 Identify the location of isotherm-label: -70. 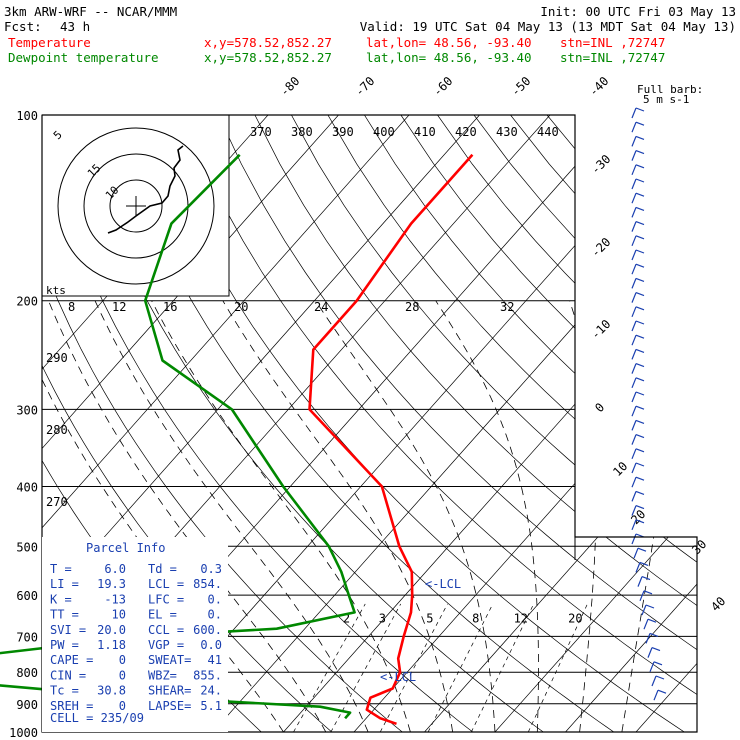
(364, 86).